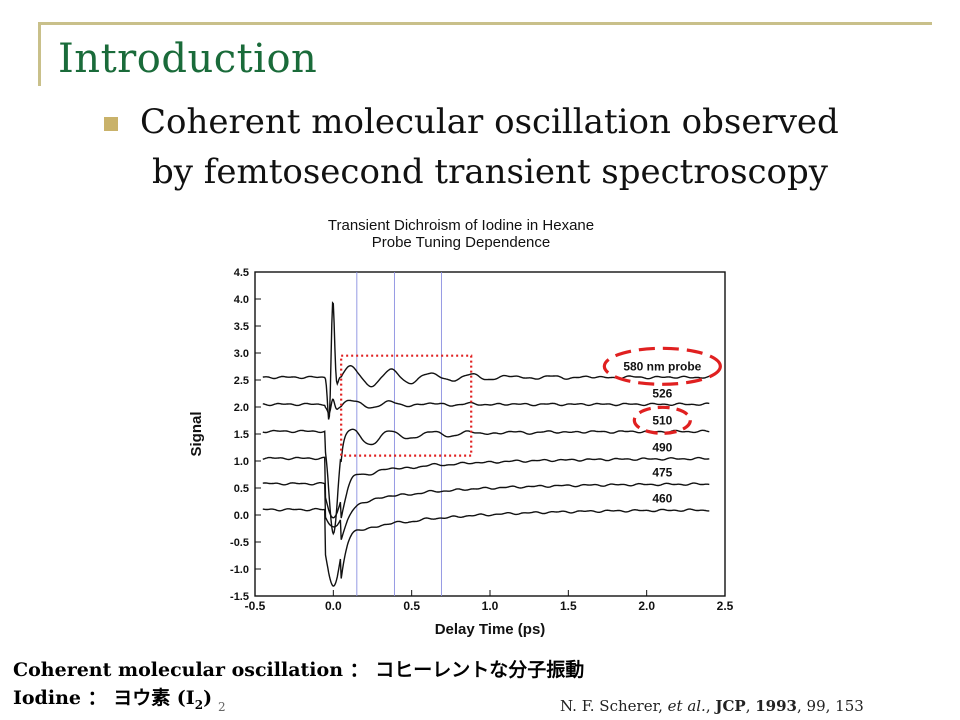 The image size is (960, 720). Describe the element at coordinates (686, 706) in the screenshot. I see `citation-etal: et al.` at that location.